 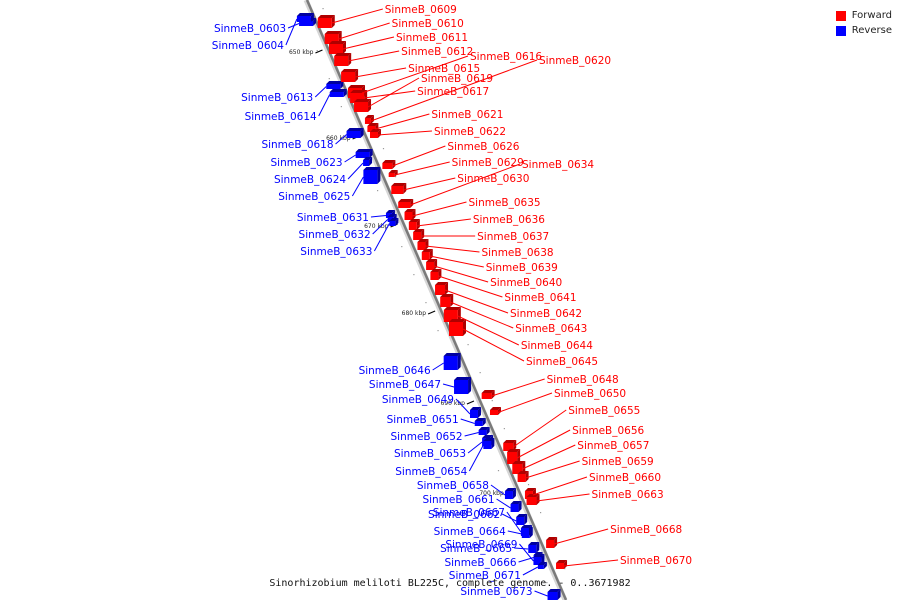 I want to click on gene-label: SinmeB_0647, so click(x=405, y=385).